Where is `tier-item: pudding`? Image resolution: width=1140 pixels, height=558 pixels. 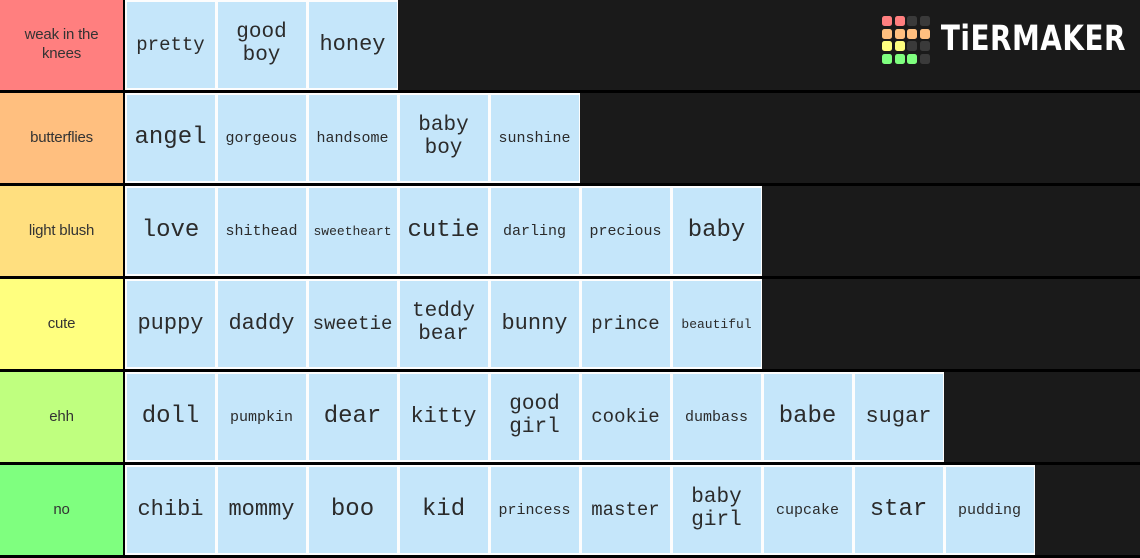 tier-item: pudding is located at coordinates (989, 510).